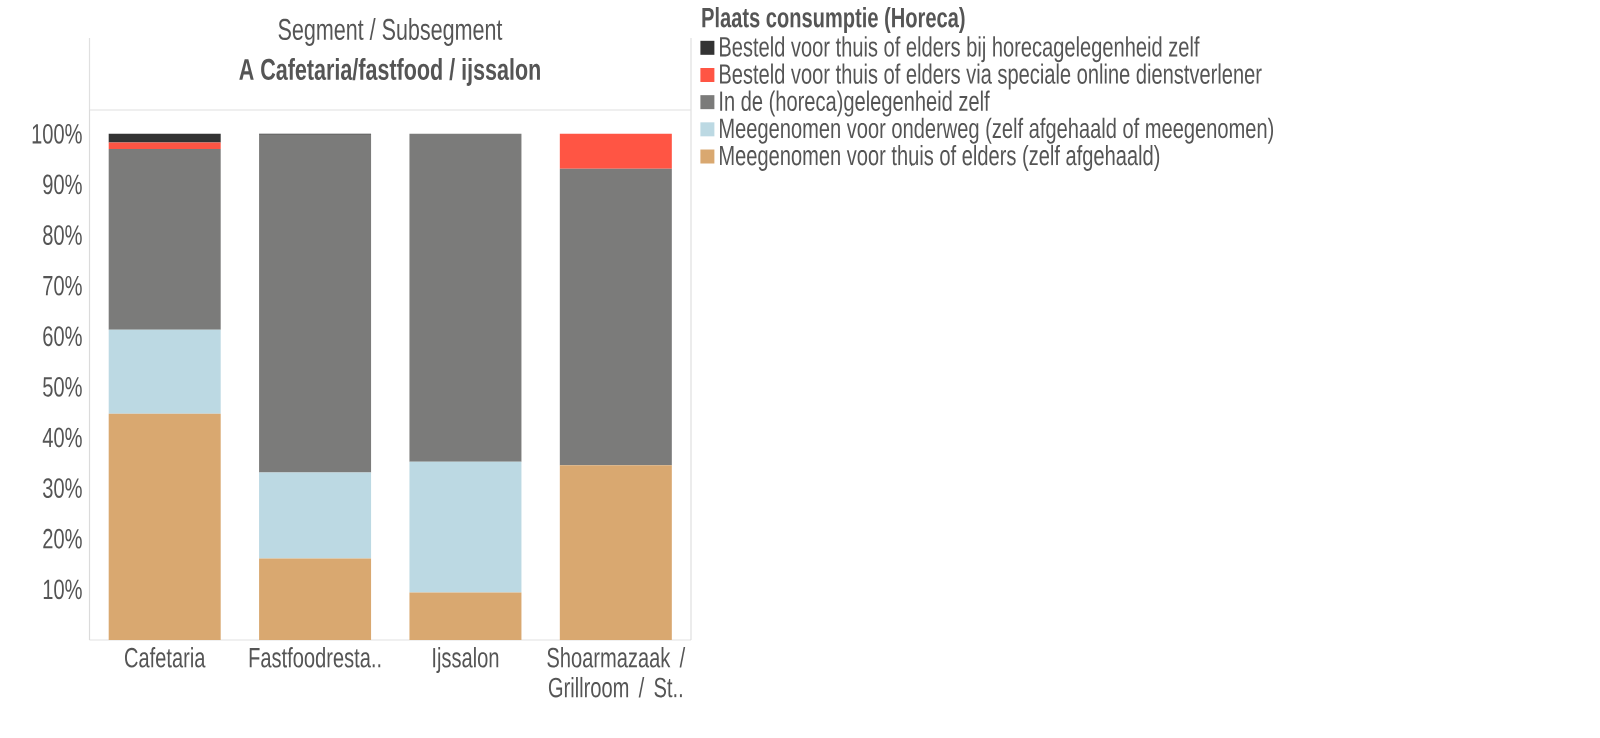 The image size is (1600, 738). Describe the element at coordinates (62, 538) in the screenshot. I see `y-tick-label: 20%` at that location.